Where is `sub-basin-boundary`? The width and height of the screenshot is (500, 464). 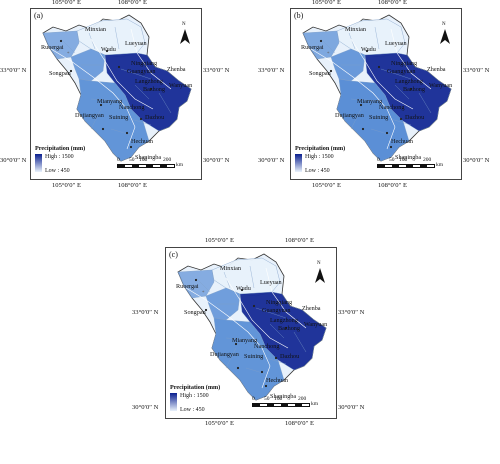
sub-basin-boundary is located at coordinates (391, 110).